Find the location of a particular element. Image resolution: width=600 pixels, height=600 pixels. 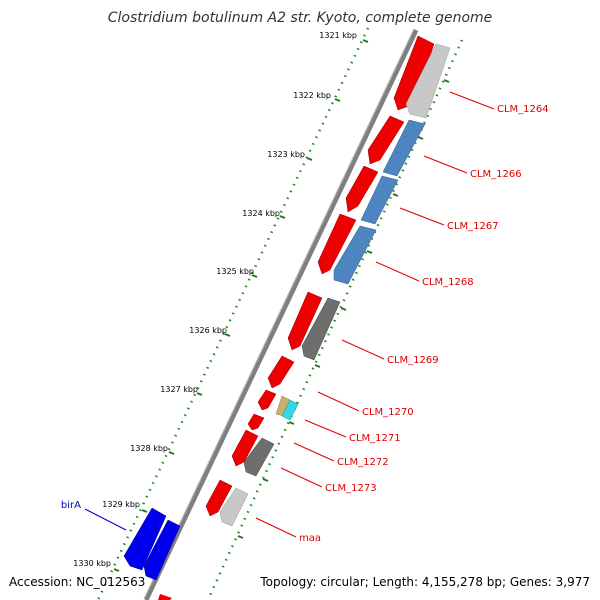

gene-label: CLM_1266 is located at coordinates (496, 174).